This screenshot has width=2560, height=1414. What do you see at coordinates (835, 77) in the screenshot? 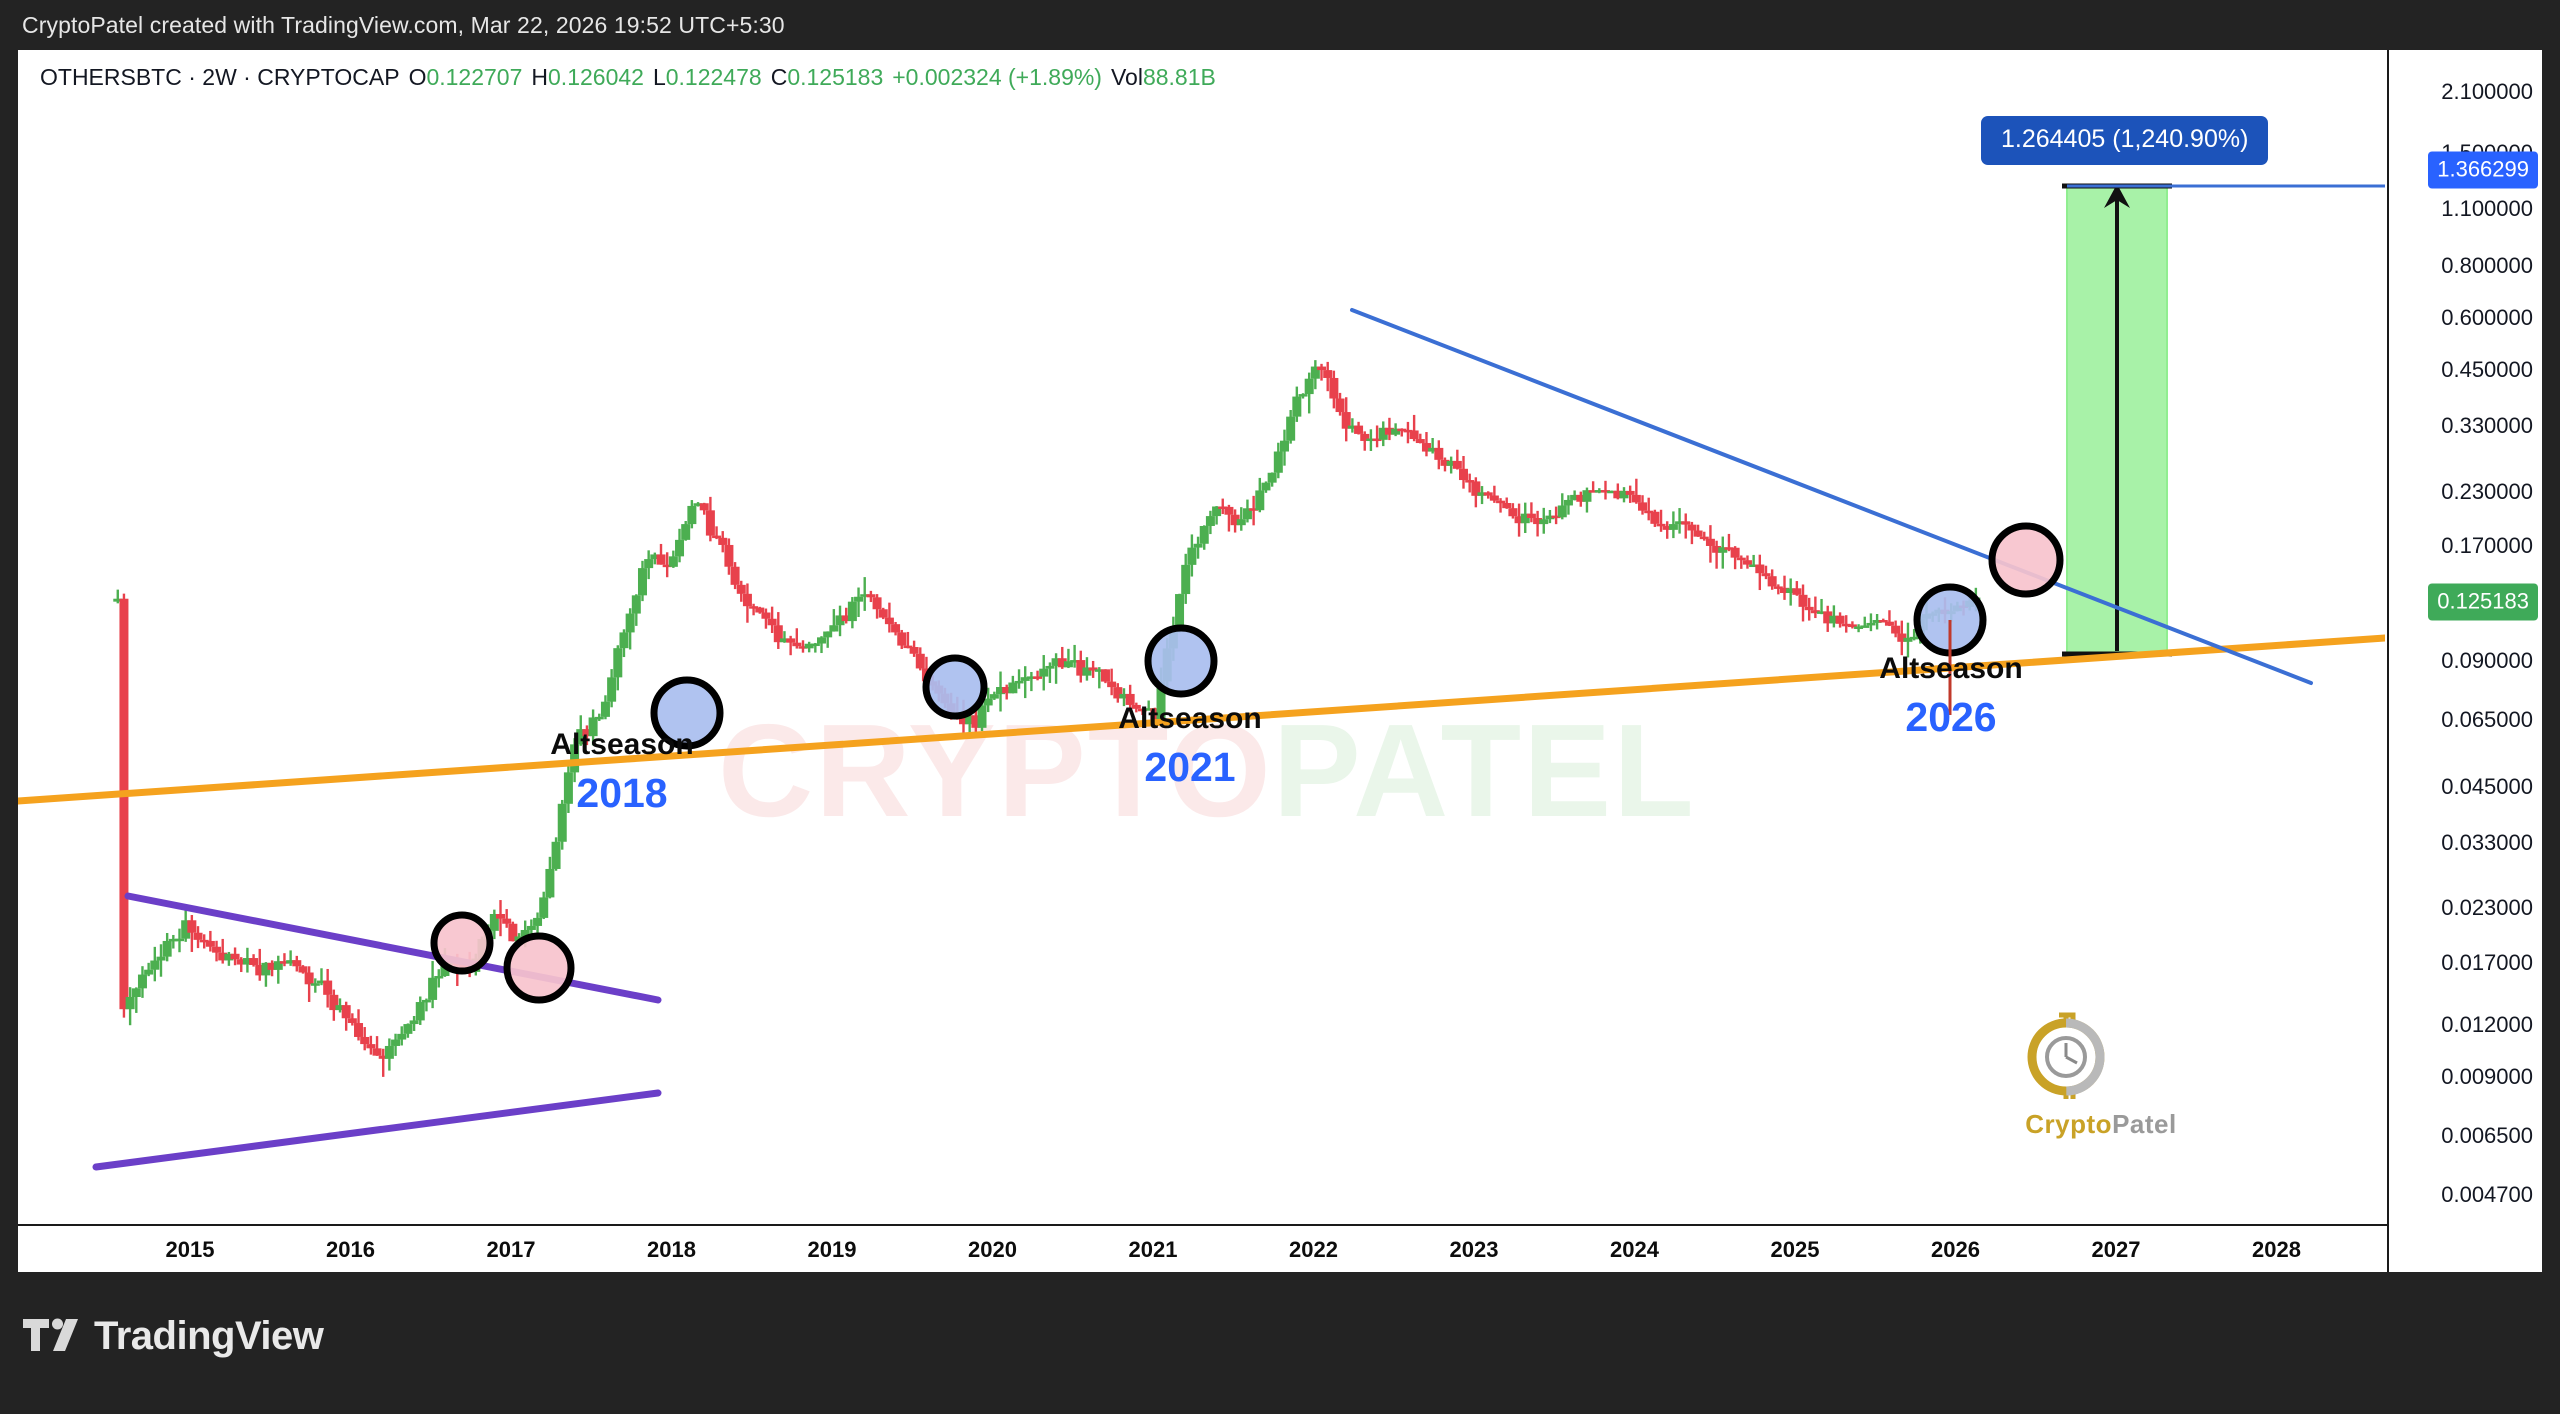
I see `legend-close-value: 0.125183` at bounding box center [835, 77].